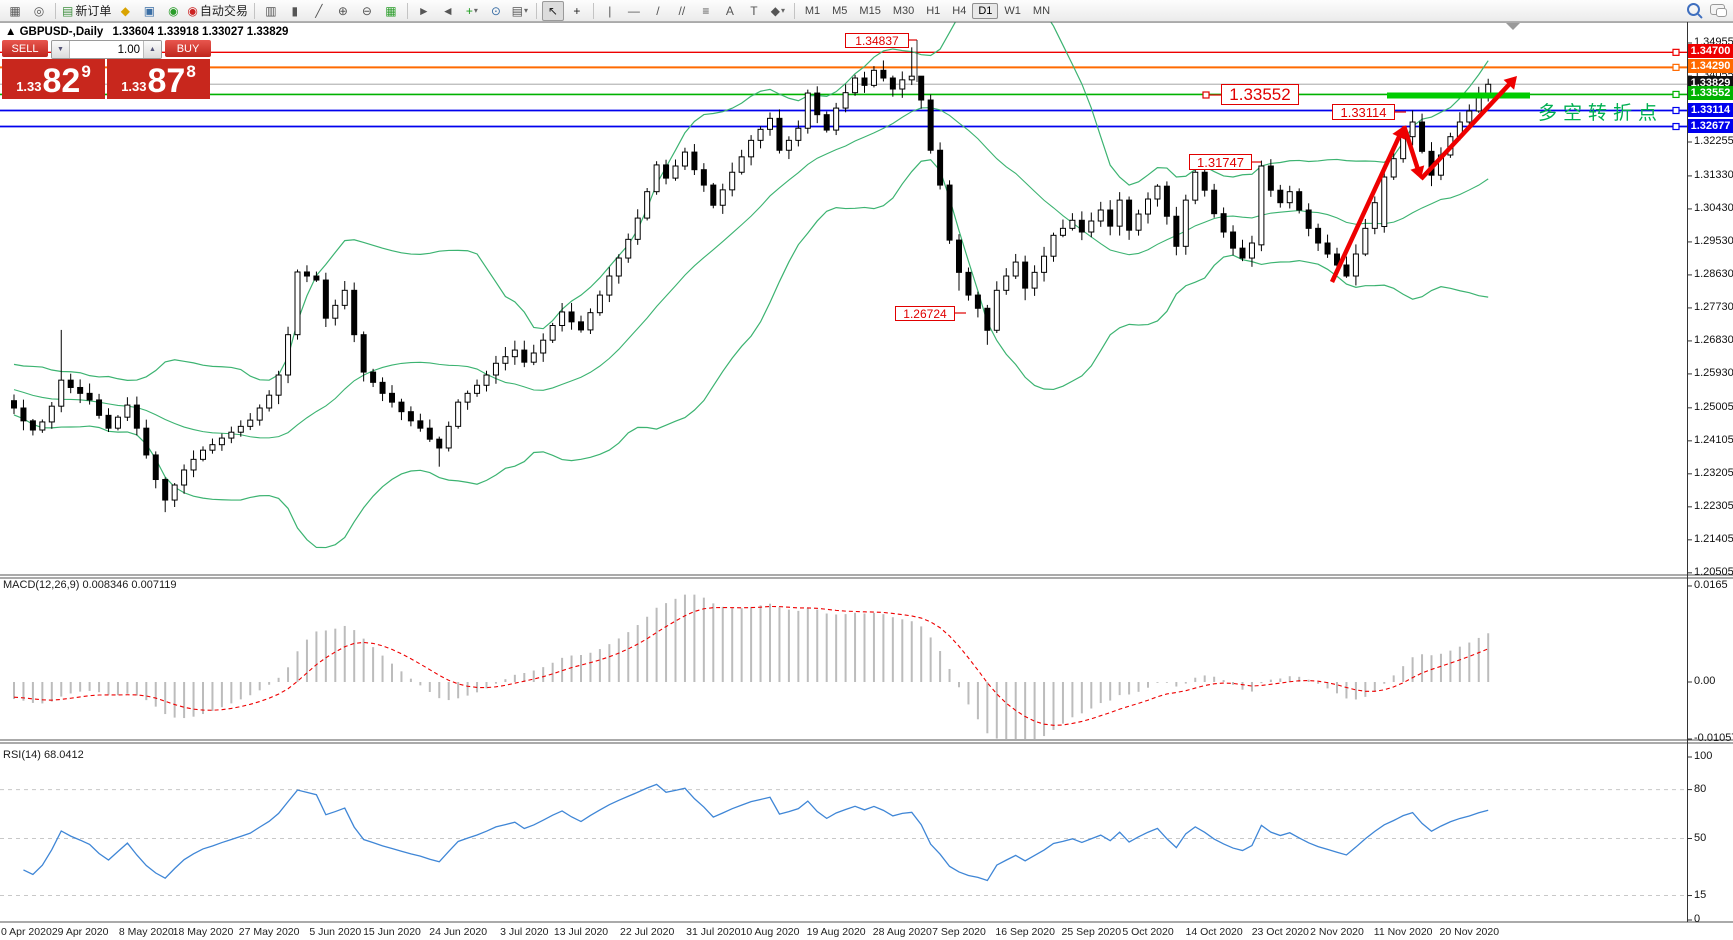  Describe the element at coordinates (469, 10) in the screenshot. I see `add-indicator-icon: +` at that location.